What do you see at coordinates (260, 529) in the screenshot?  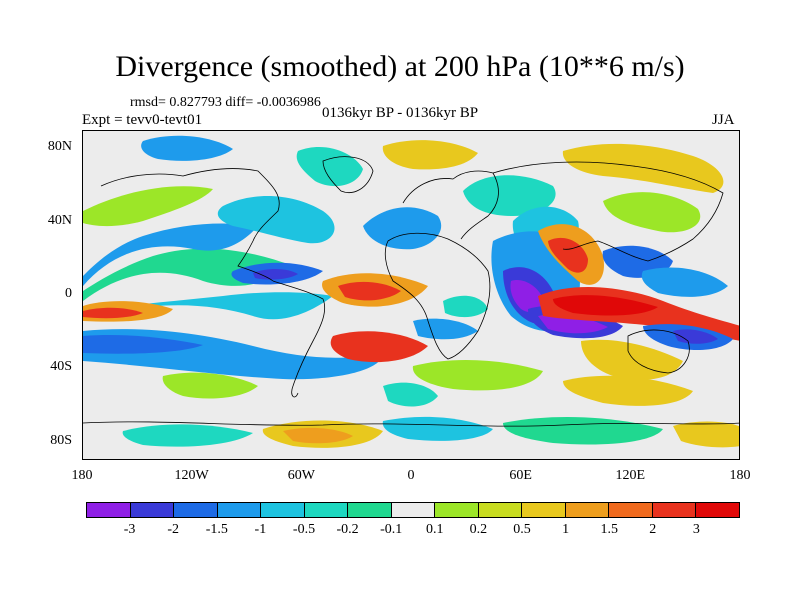 I see `colorbar-tick-label: -1` at bounding box center [260, 529].